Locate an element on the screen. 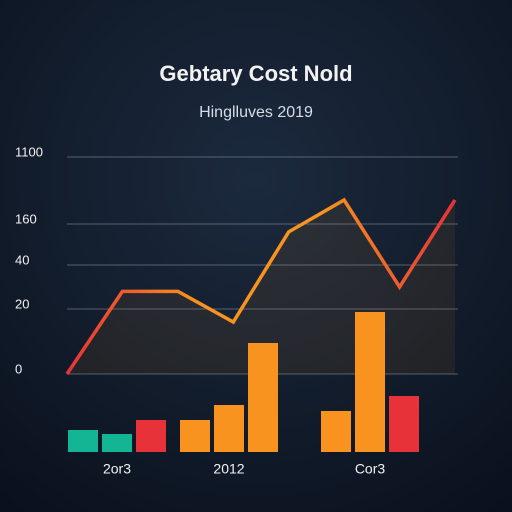 Image resolution: width=512 pixels, height=512 pixels. y-tick-label: 40 is located at coordinates (22, 259).